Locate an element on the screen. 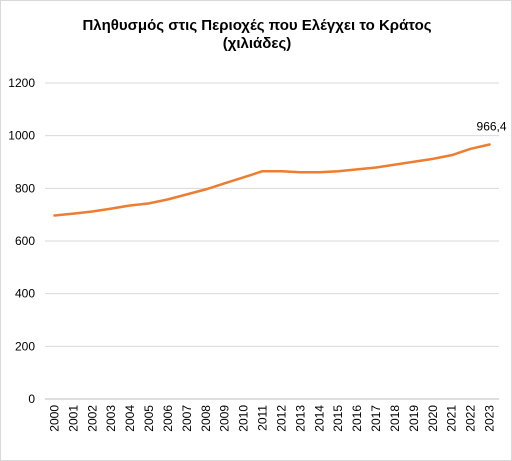 The height and width of the screenshot is (461, 512). x-tick-label: 2018 is located at coordinates (395, 418).